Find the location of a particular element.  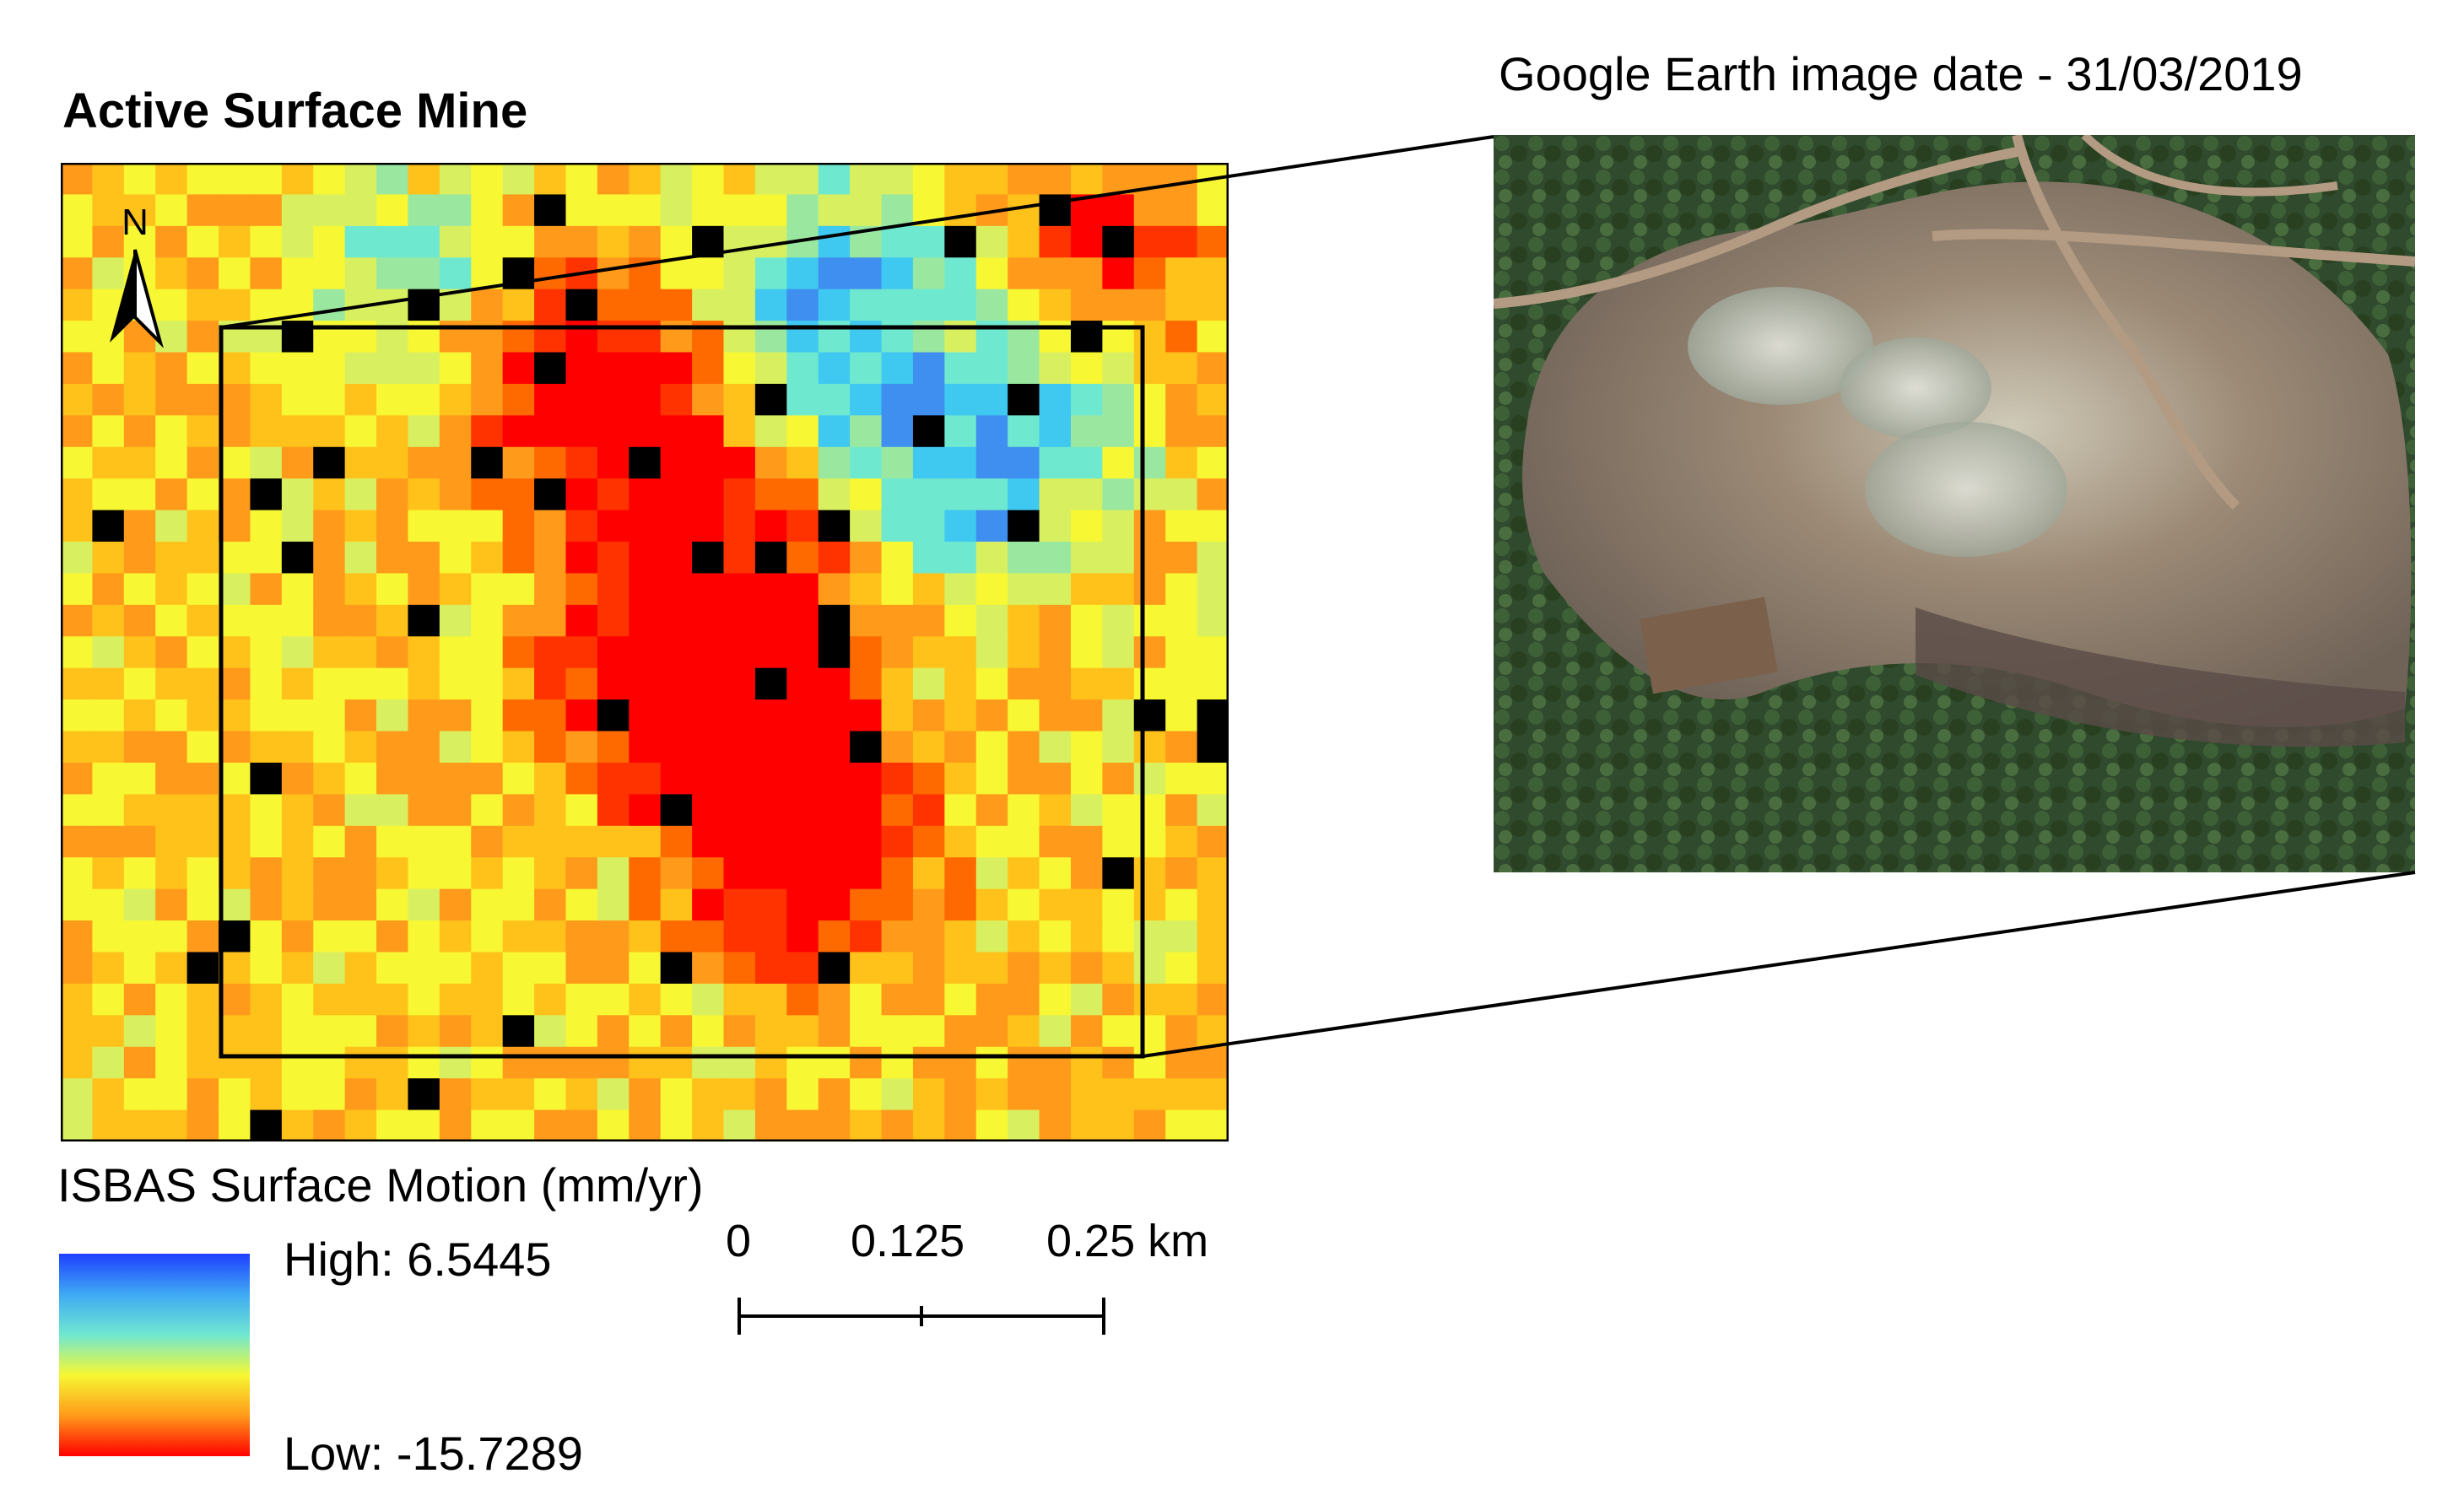

scale-label-0: 0 is located at coordinates (739, 1241).